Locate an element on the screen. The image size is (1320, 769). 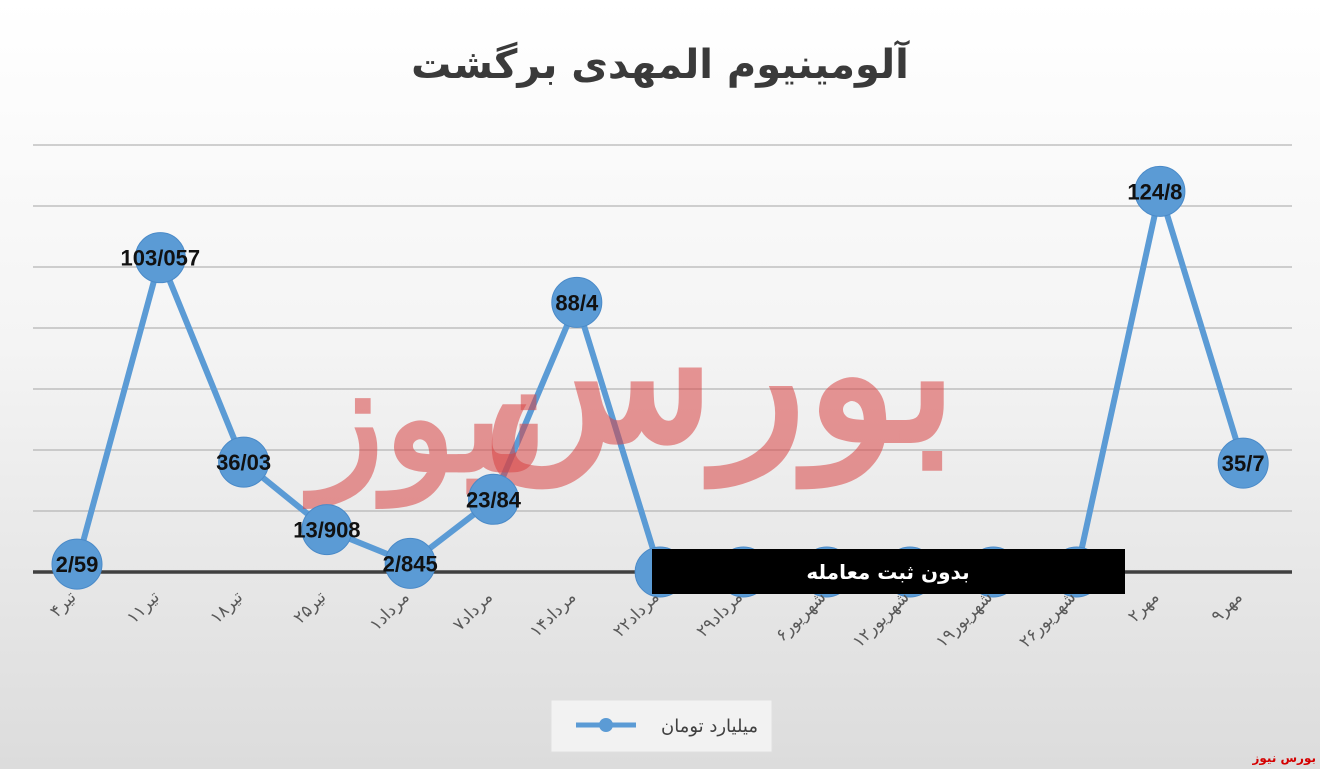
x-tick-label: ۱۸تیر is located at coordinates (226, 607).